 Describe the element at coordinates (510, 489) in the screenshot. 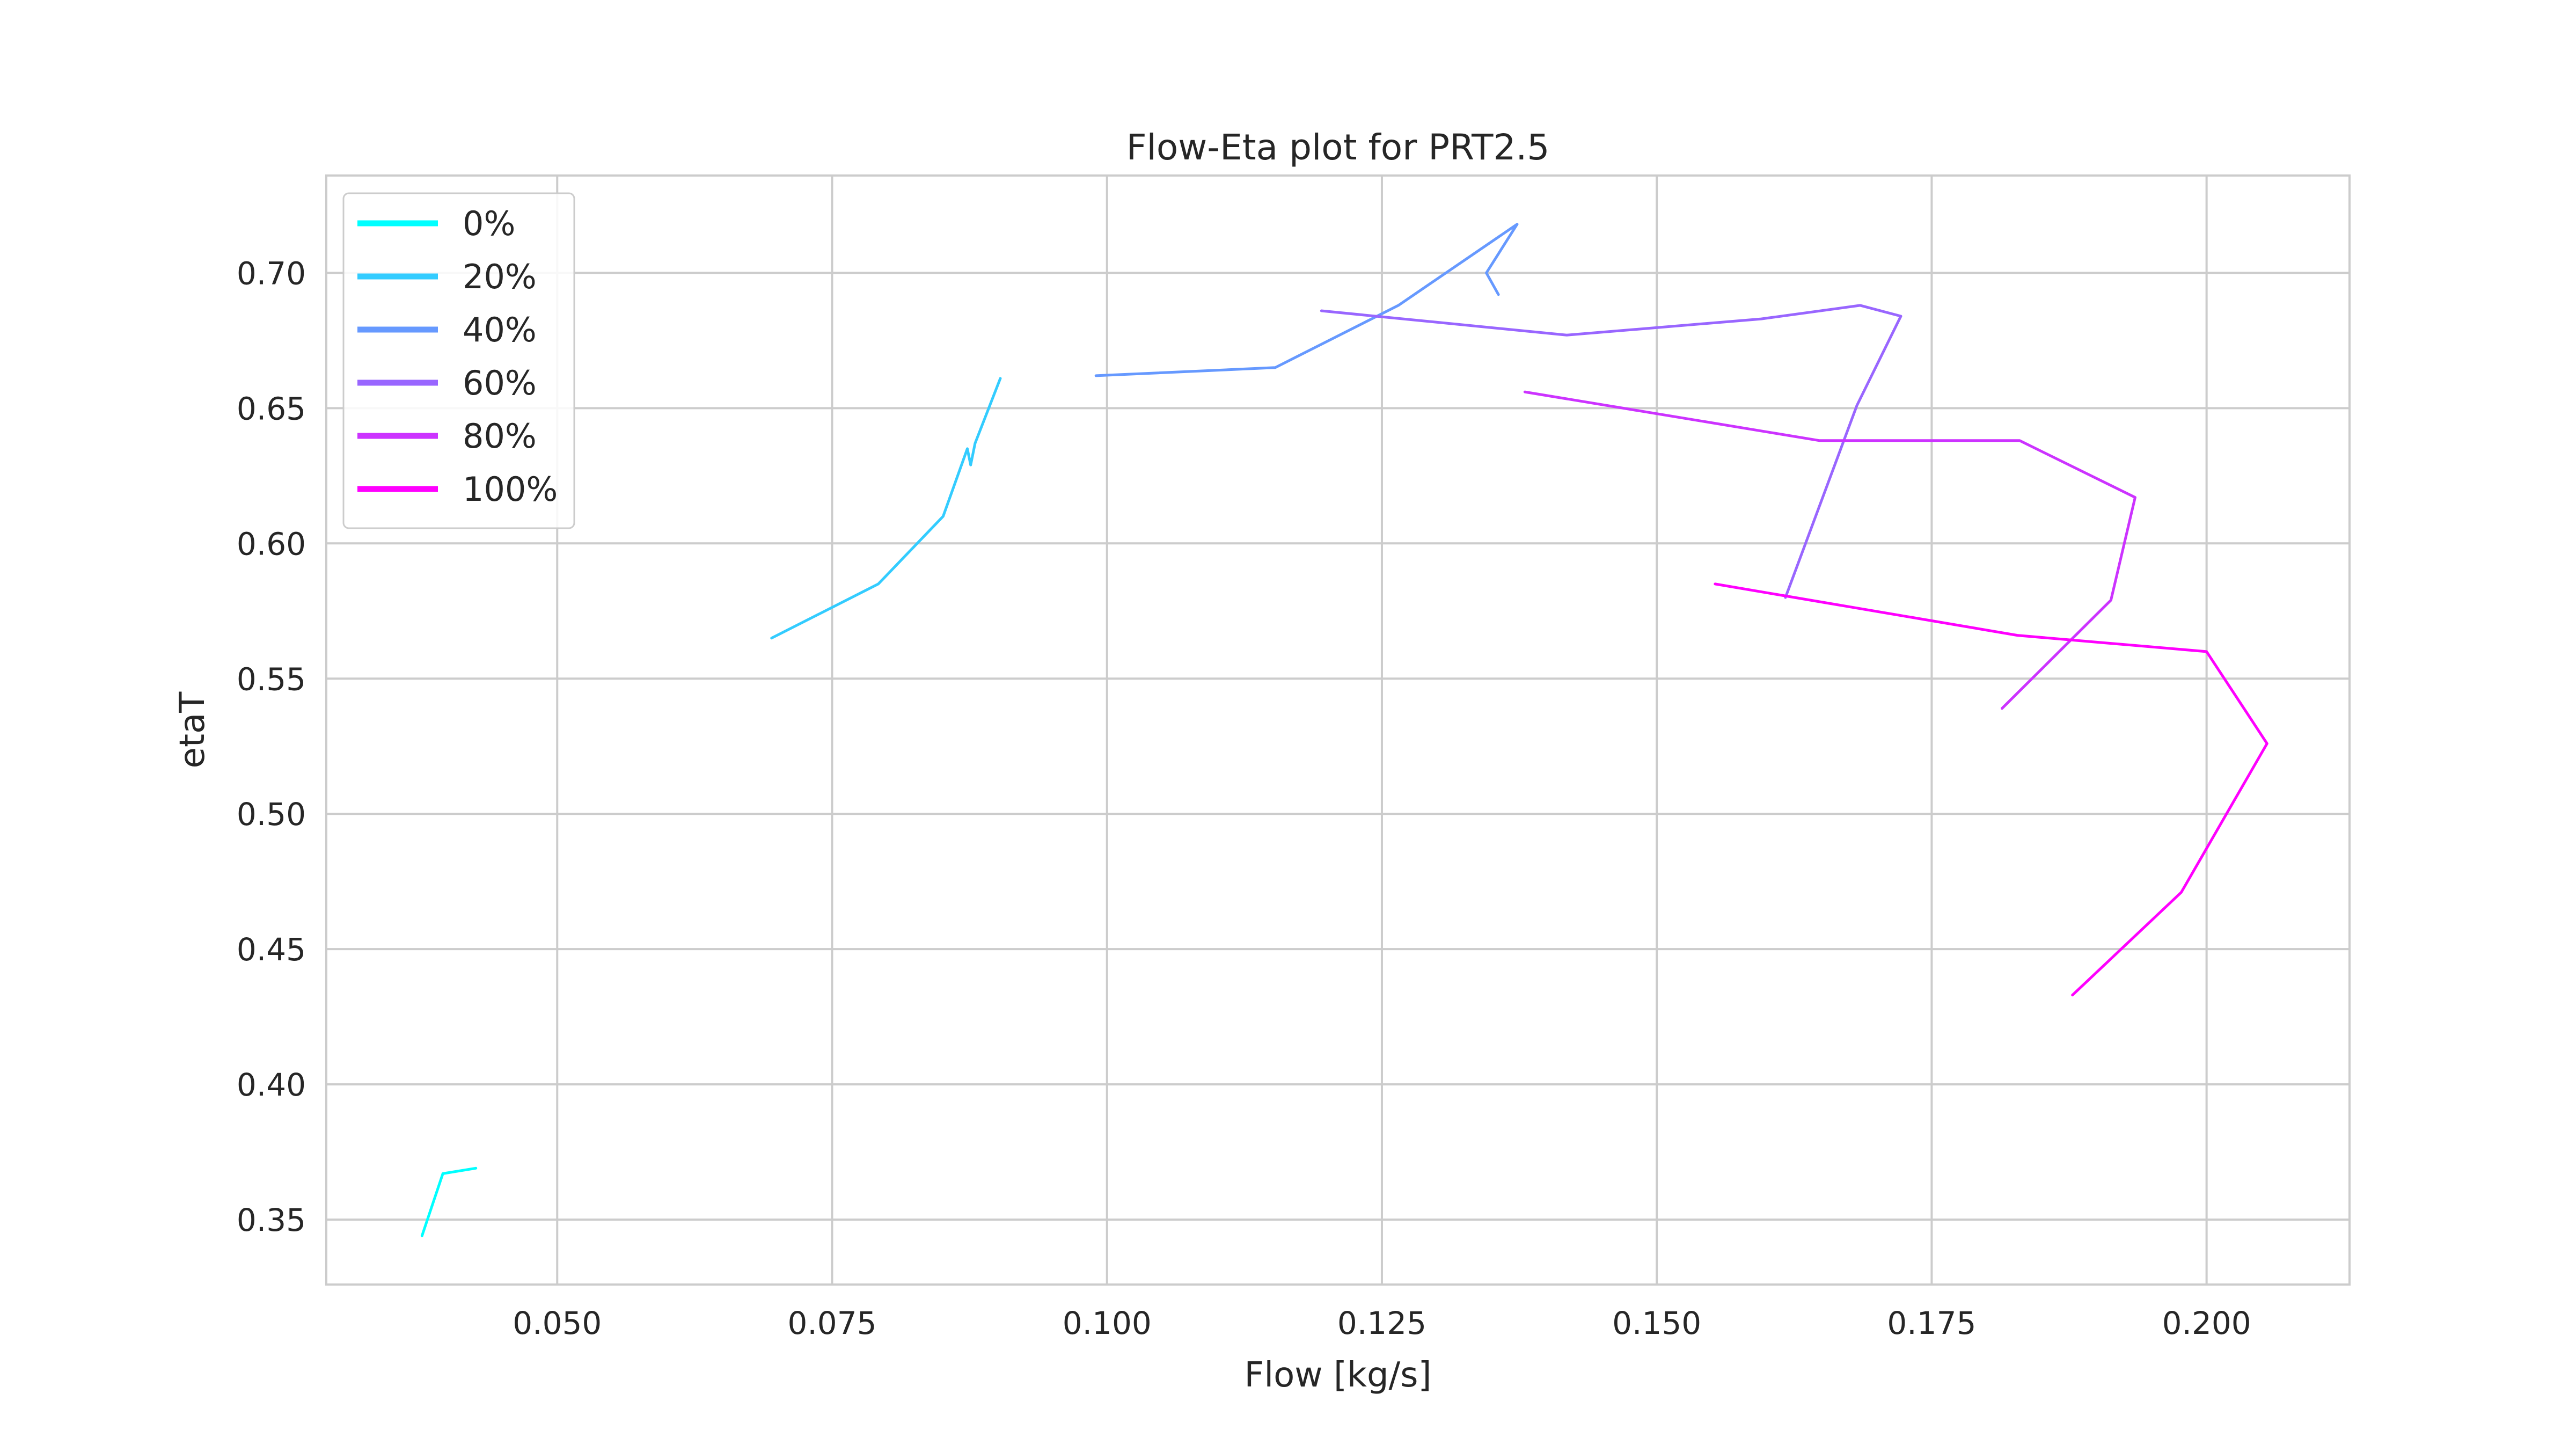

I see `legend-label: 100%` at that location.